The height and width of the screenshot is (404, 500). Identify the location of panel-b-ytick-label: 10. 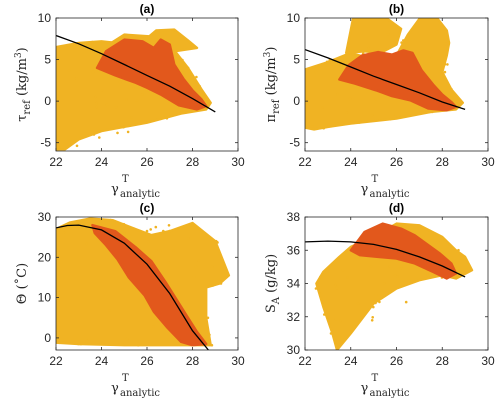
(294, 18).